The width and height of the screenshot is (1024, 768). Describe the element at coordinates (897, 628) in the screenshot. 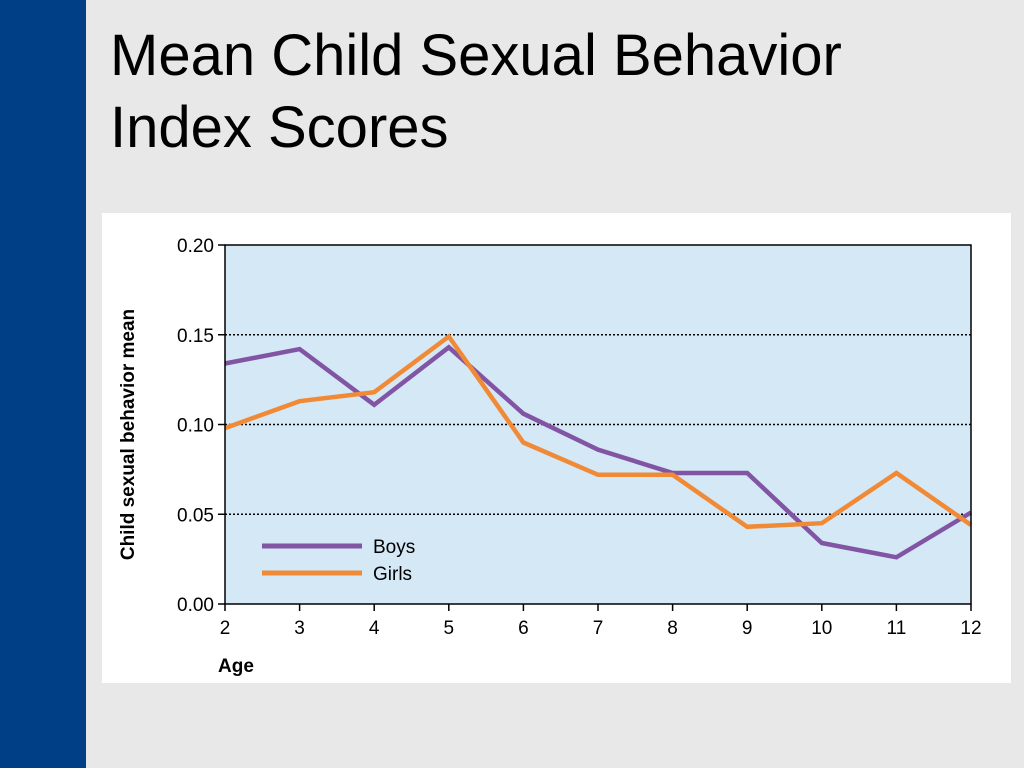

I see `x-tick-label-9: 11` at that location.